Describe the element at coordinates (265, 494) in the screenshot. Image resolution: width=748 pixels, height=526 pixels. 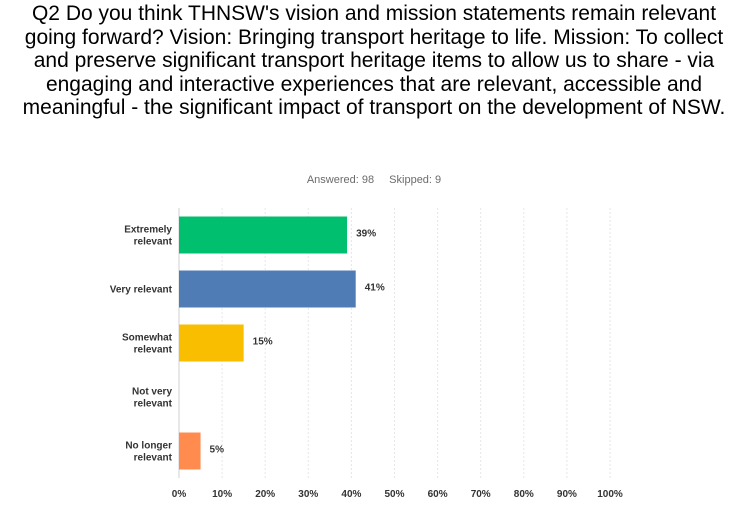
I see `x-tick-label: 20%` at that location.